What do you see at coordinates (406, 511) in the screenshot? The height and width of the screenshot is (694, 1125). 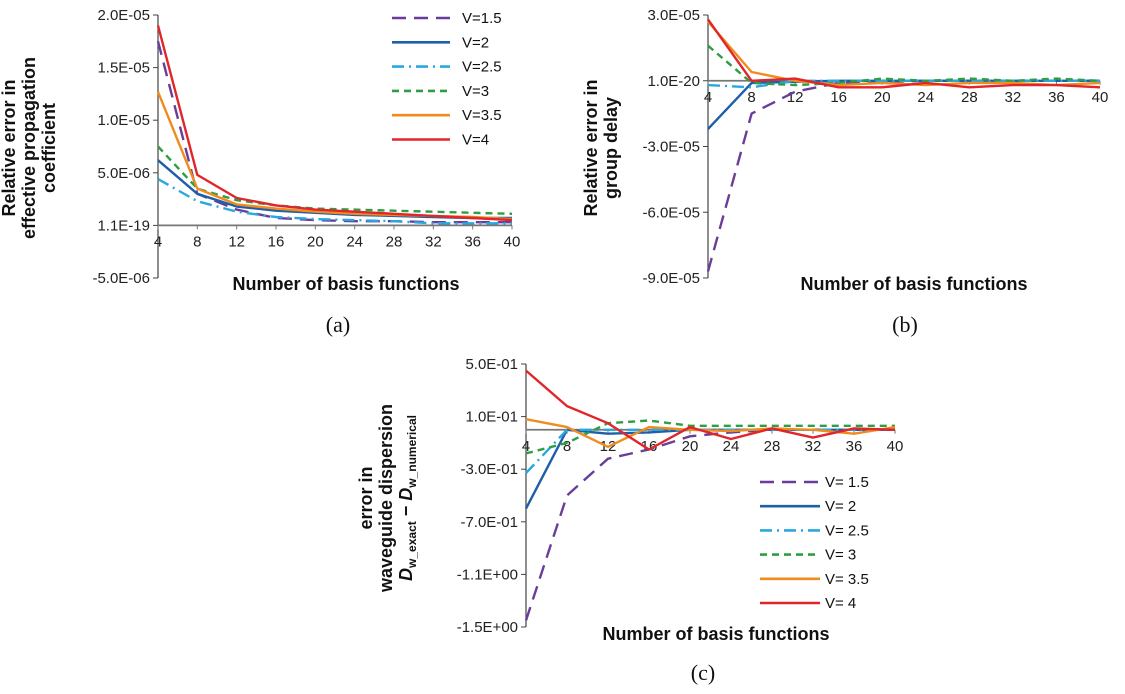 I see `c-y-label-math: −` at bounding box center [406, 511].